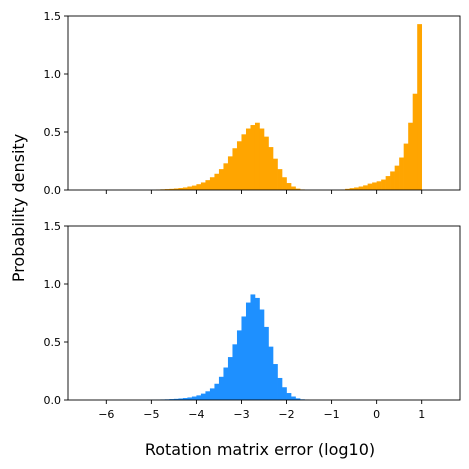  I want to click on bottom-histogram-bars, so click(228, 347).